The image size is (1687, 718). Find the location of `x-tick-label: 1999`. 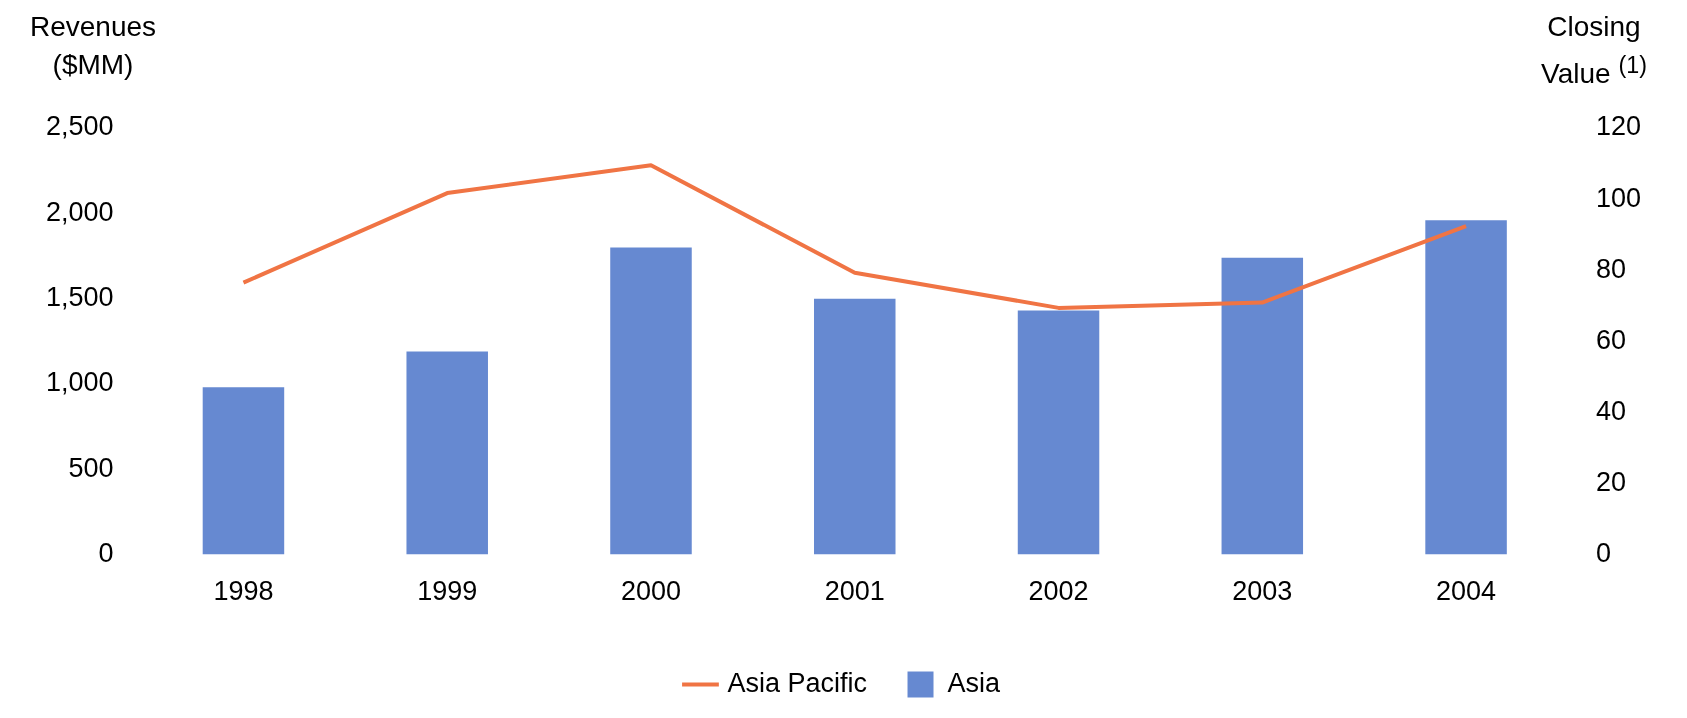

x-tick-label: 1999 is located at coordinates (447, 591).